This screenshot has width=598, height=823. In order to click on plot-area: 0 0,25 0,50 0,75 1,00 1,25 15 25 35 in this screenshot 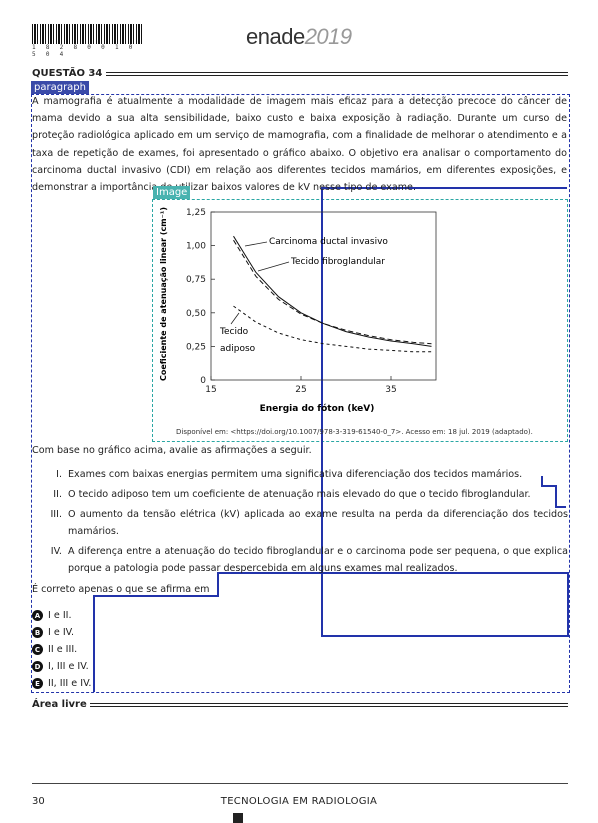, I will do `click(311, 301)`.